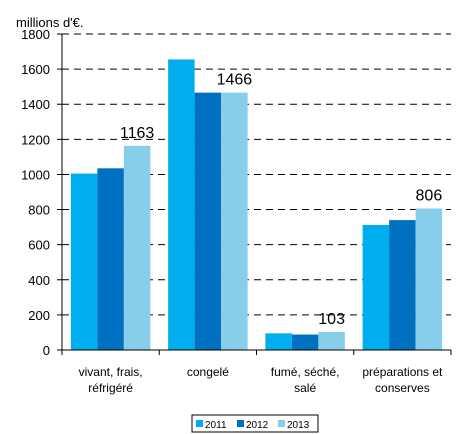 Image resolution: width=459 pixels, height=434 pixels. Describe the element at coordinates (41, 192) in the screenshot. I see `y-axis-ticks: 0 200 400 600 800 1000 1200 1400 1600 1800` at that location.